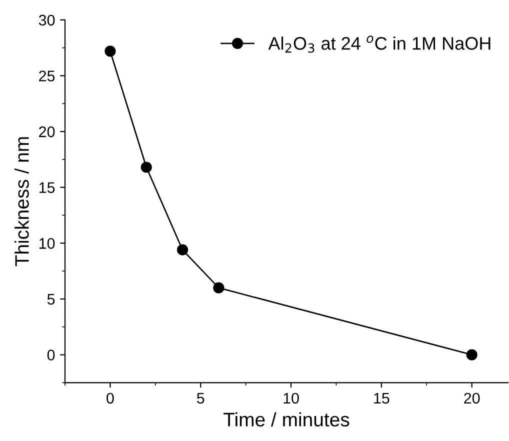  I want to click on y-tick-label: 5, so click(51, 299).